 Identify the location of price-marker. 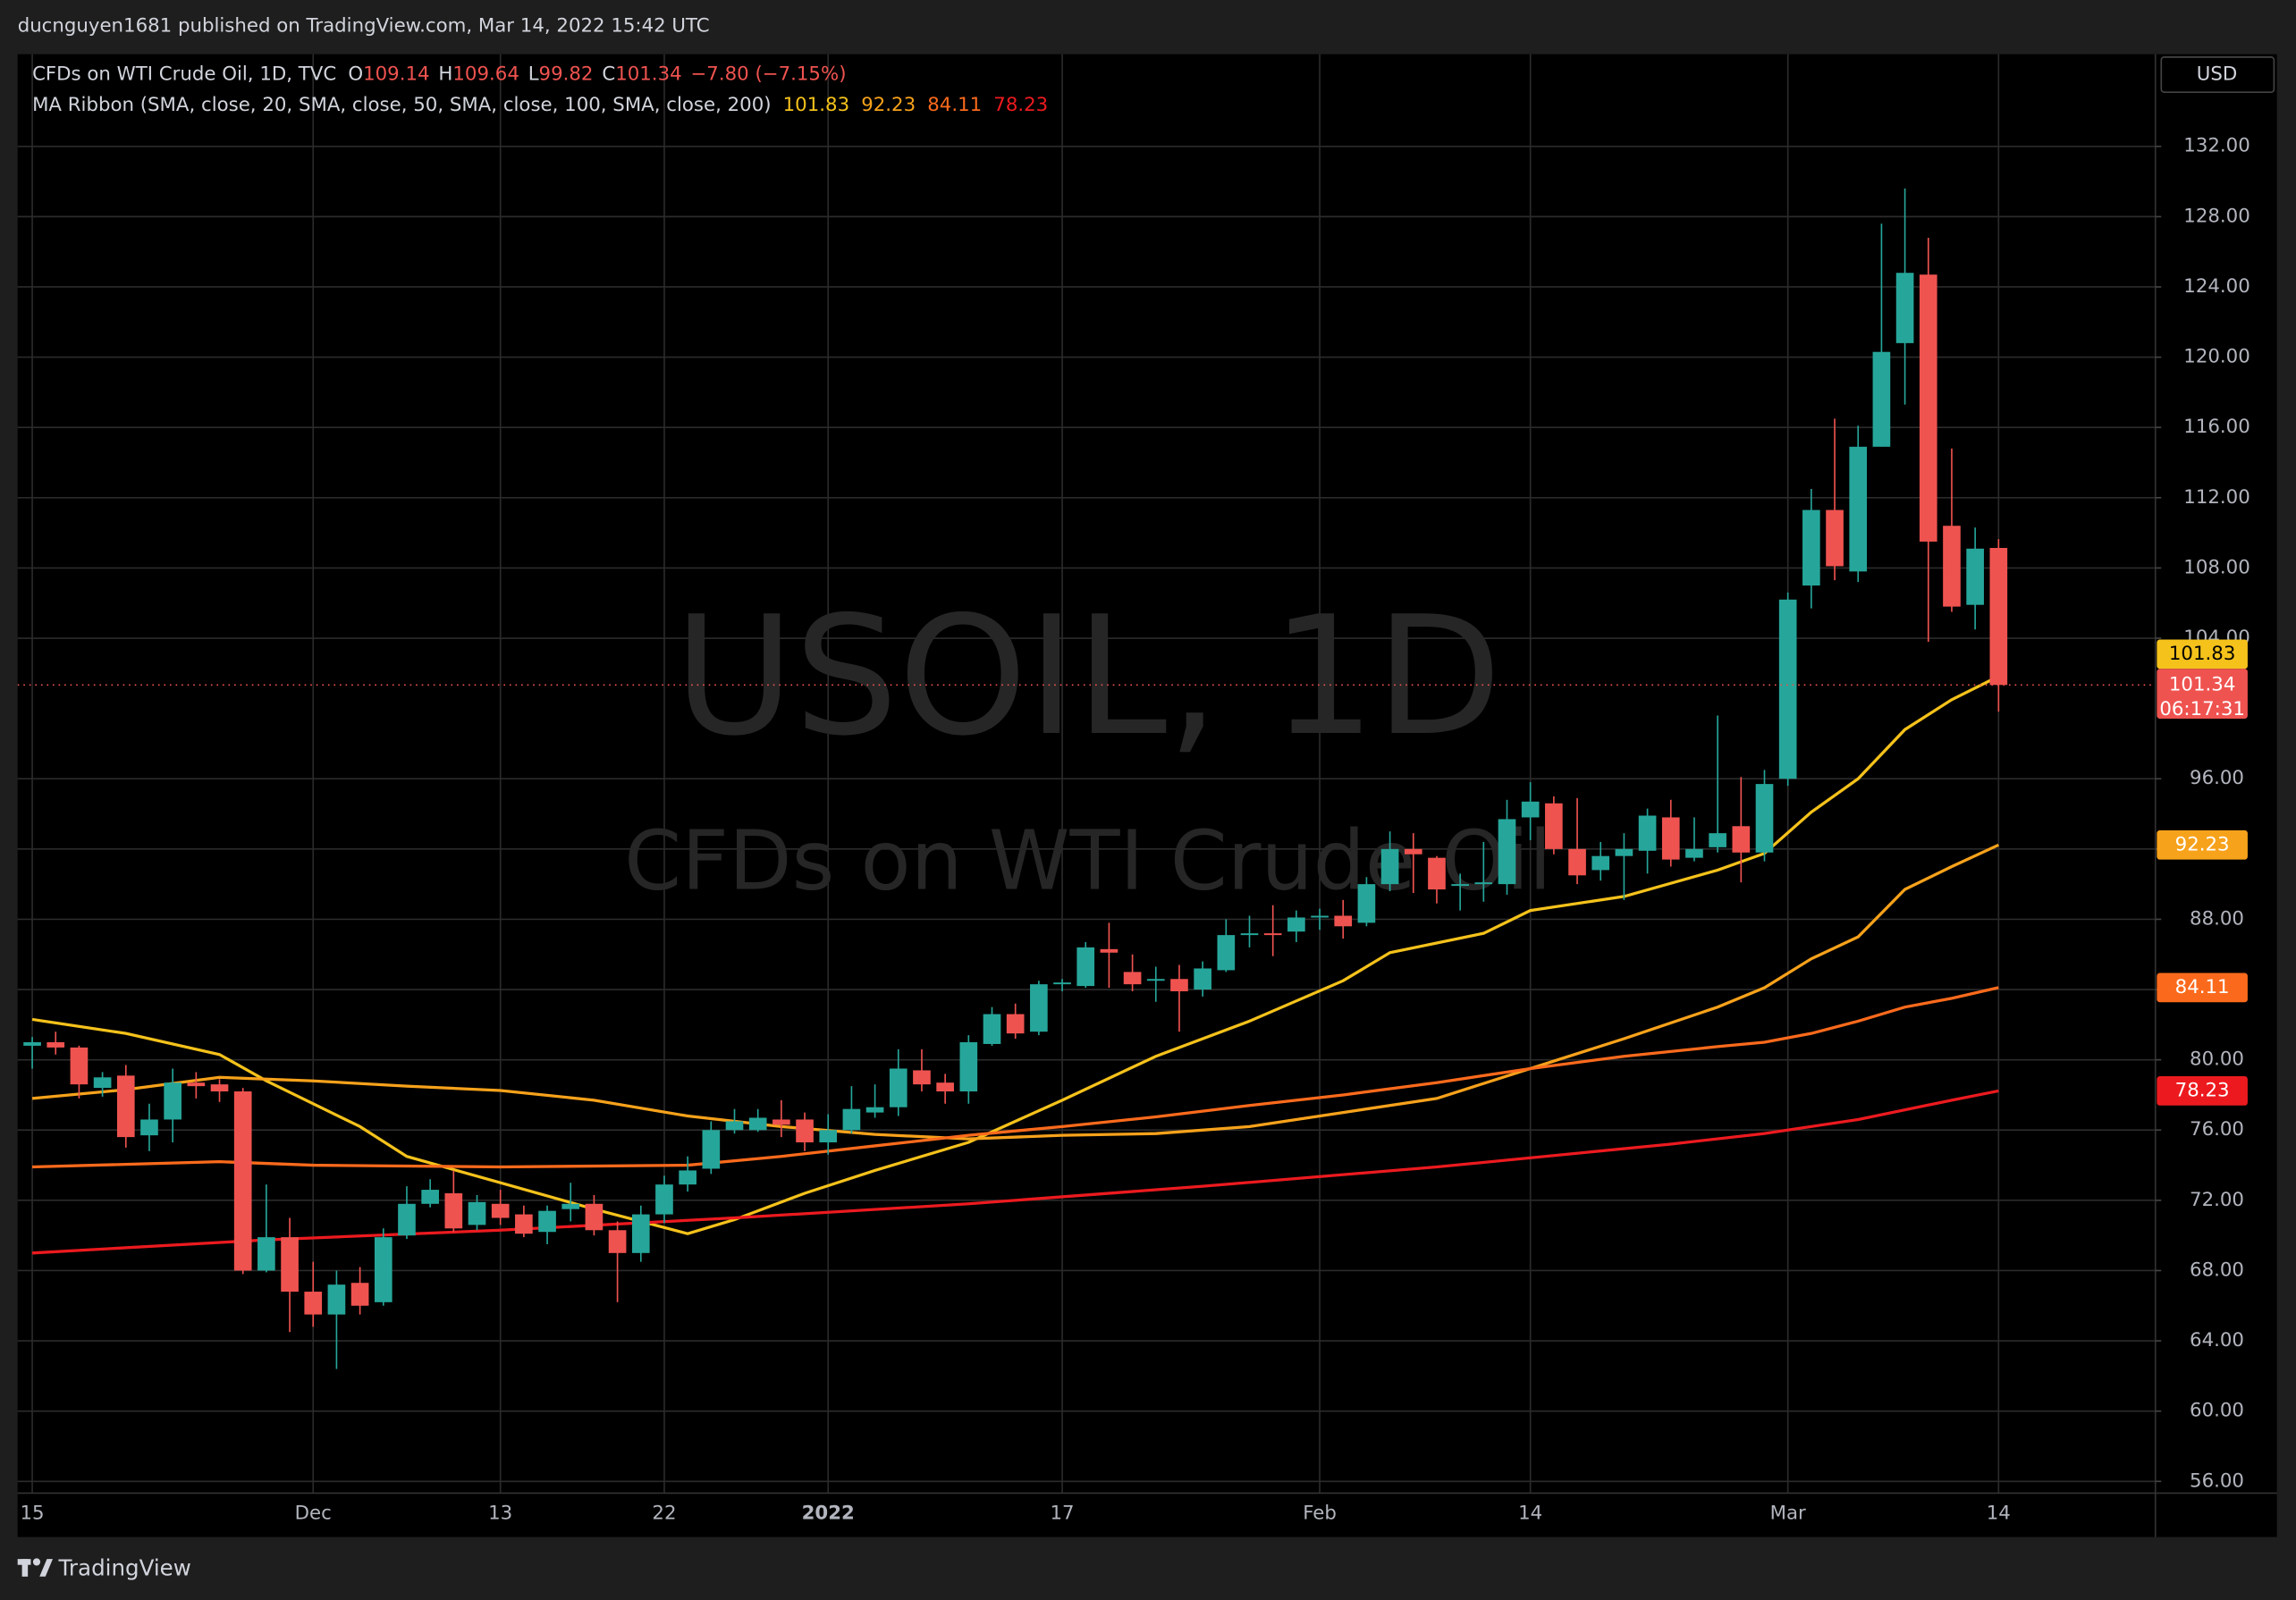
(2202, 694).